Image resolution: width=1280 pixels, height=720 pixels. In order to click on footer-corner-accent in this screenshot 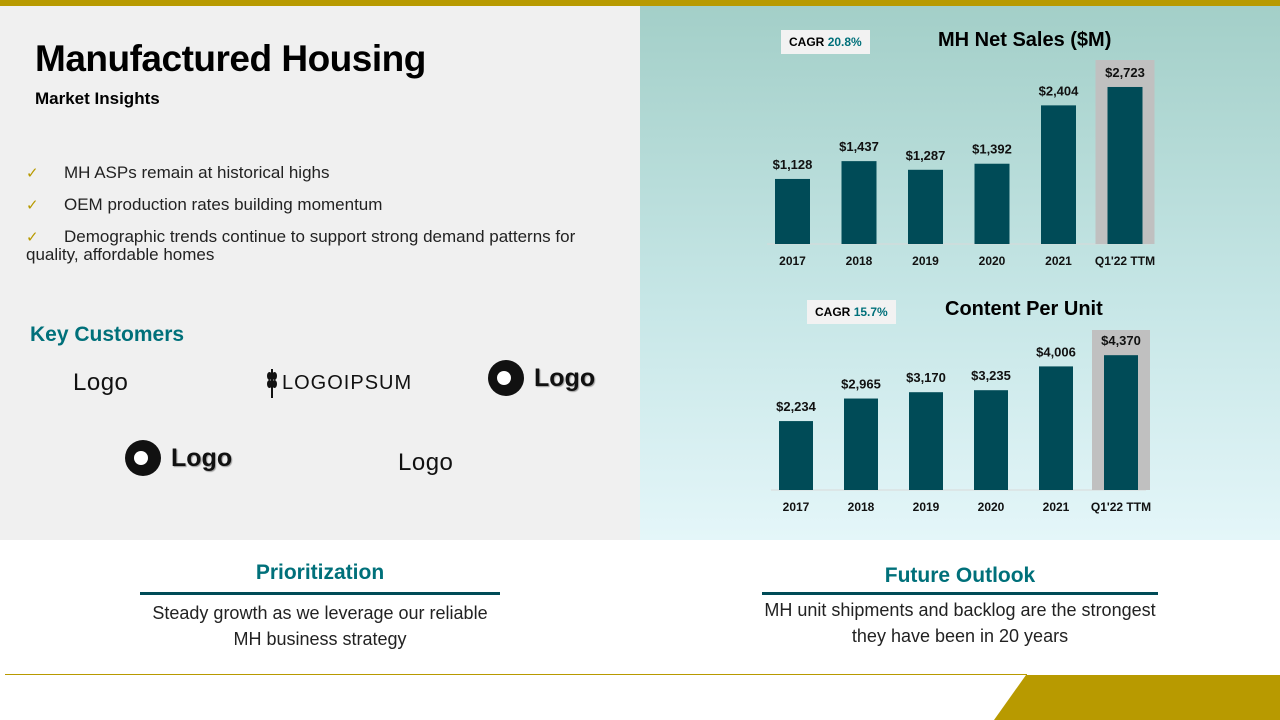, I will do `click(1137, 697)`.